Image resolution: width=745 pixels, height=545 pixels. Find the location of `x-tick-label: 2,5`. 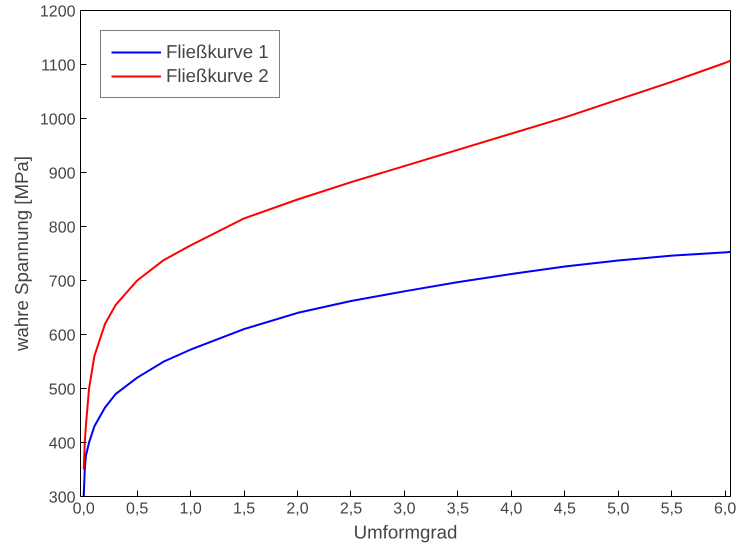

x-tick-label: 2,5 is located at coordinates (351, 509).